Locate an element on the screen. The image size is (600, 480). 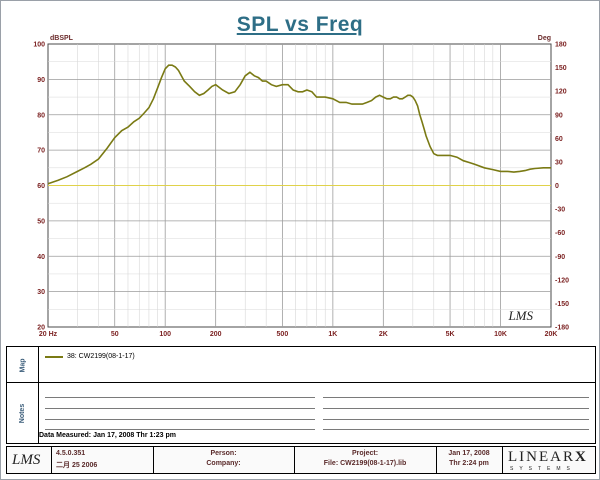
y-tick-label: 80 is located at coordinates (41, 115).